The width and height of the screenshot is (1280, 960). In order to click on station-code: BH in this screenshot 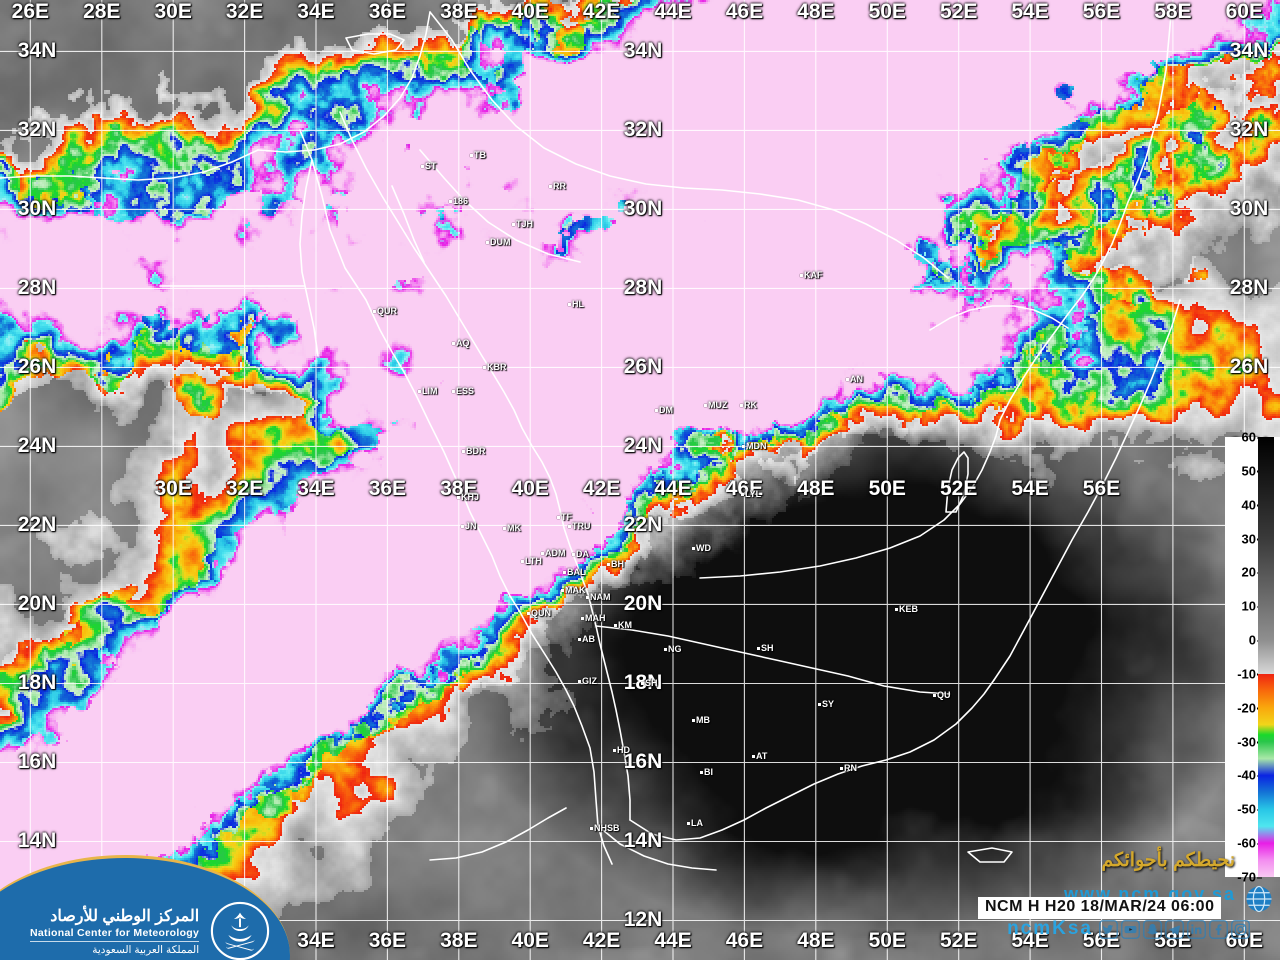, I will do `click(617, 564)`.